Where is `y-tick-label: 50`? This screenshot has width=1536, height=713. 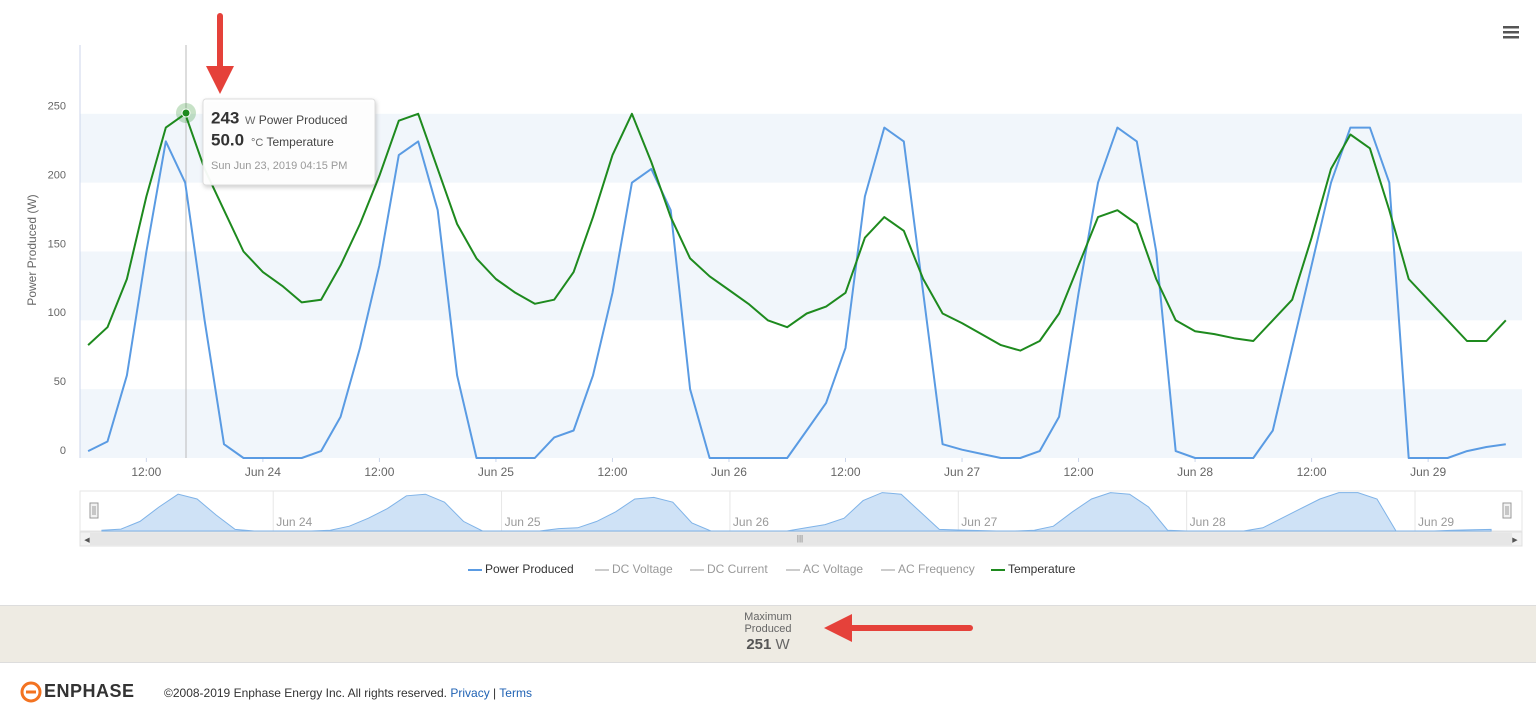 y-tick-label: 50 is located at coordinates (60, 382).